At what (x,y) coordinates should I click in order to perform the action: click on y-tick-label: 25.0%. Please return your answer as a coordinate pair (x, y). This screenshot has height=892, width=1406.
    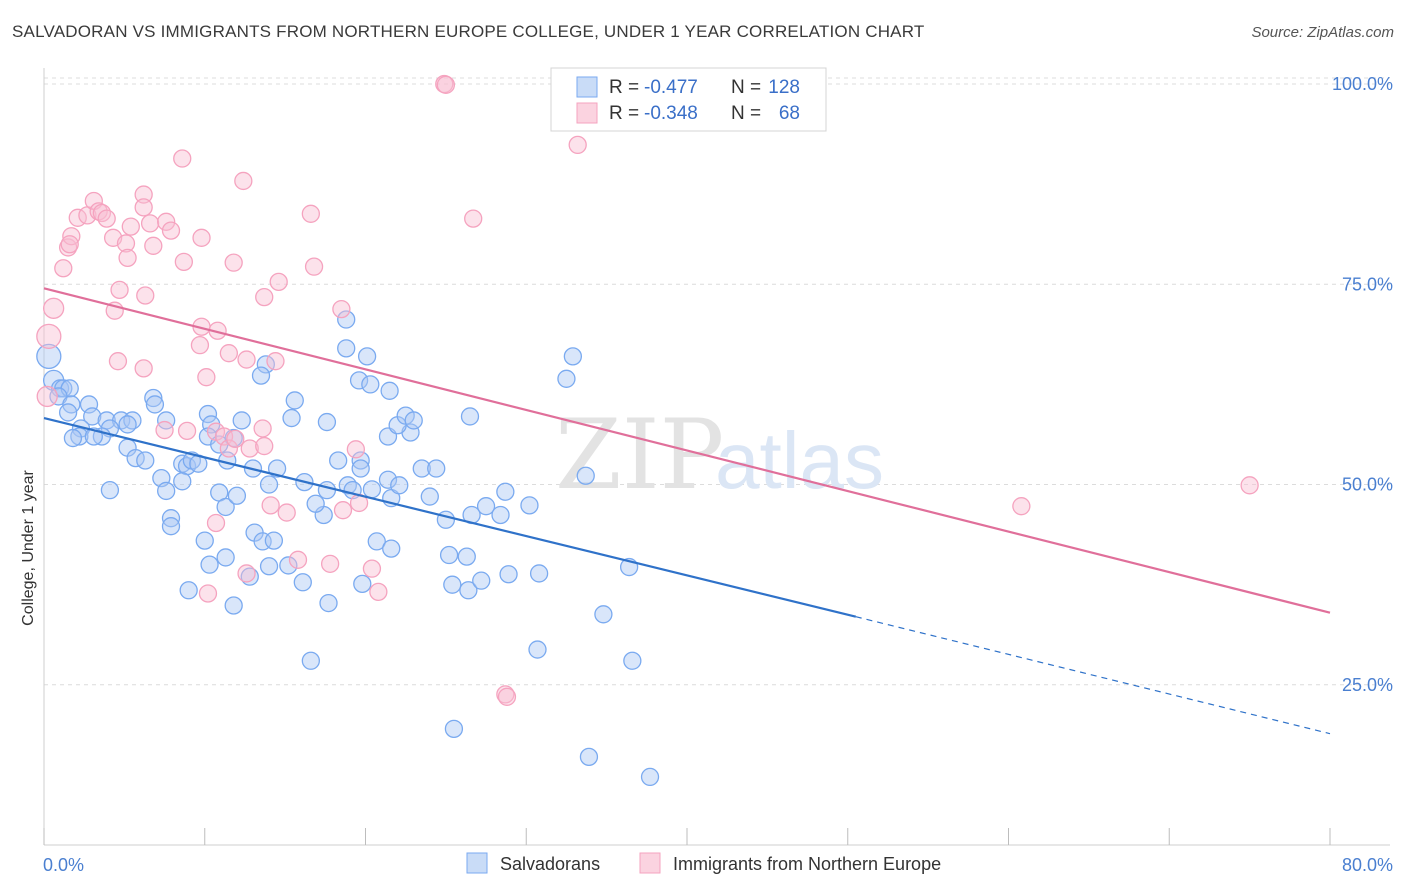
    Looking at the image, I should click on (1367, 685).